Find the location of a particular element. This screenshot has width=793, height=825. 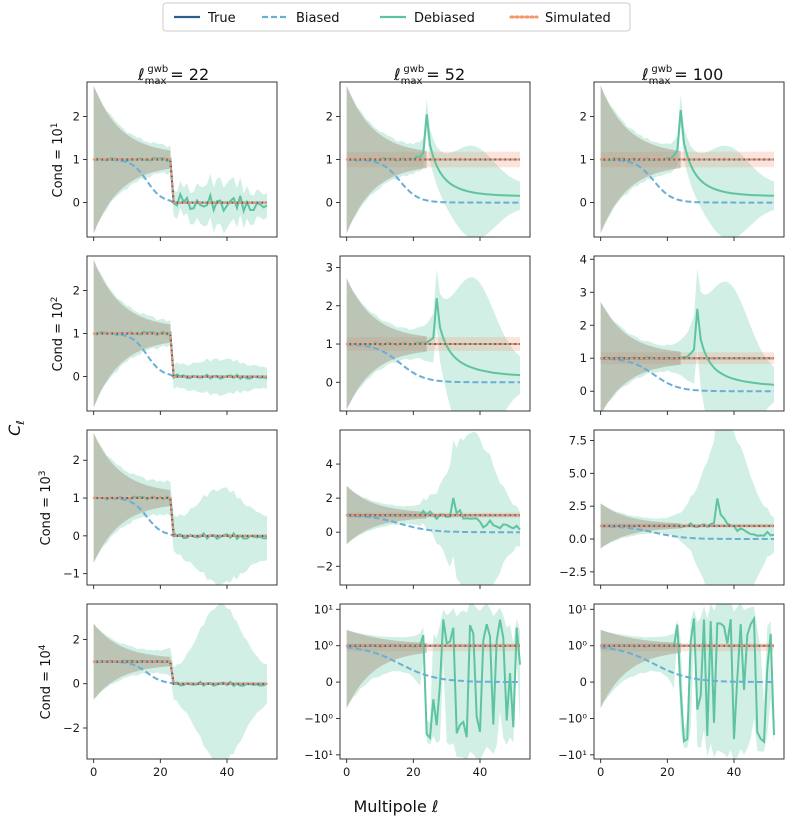

legend-label-true: True is located at coordinates (221, 18).